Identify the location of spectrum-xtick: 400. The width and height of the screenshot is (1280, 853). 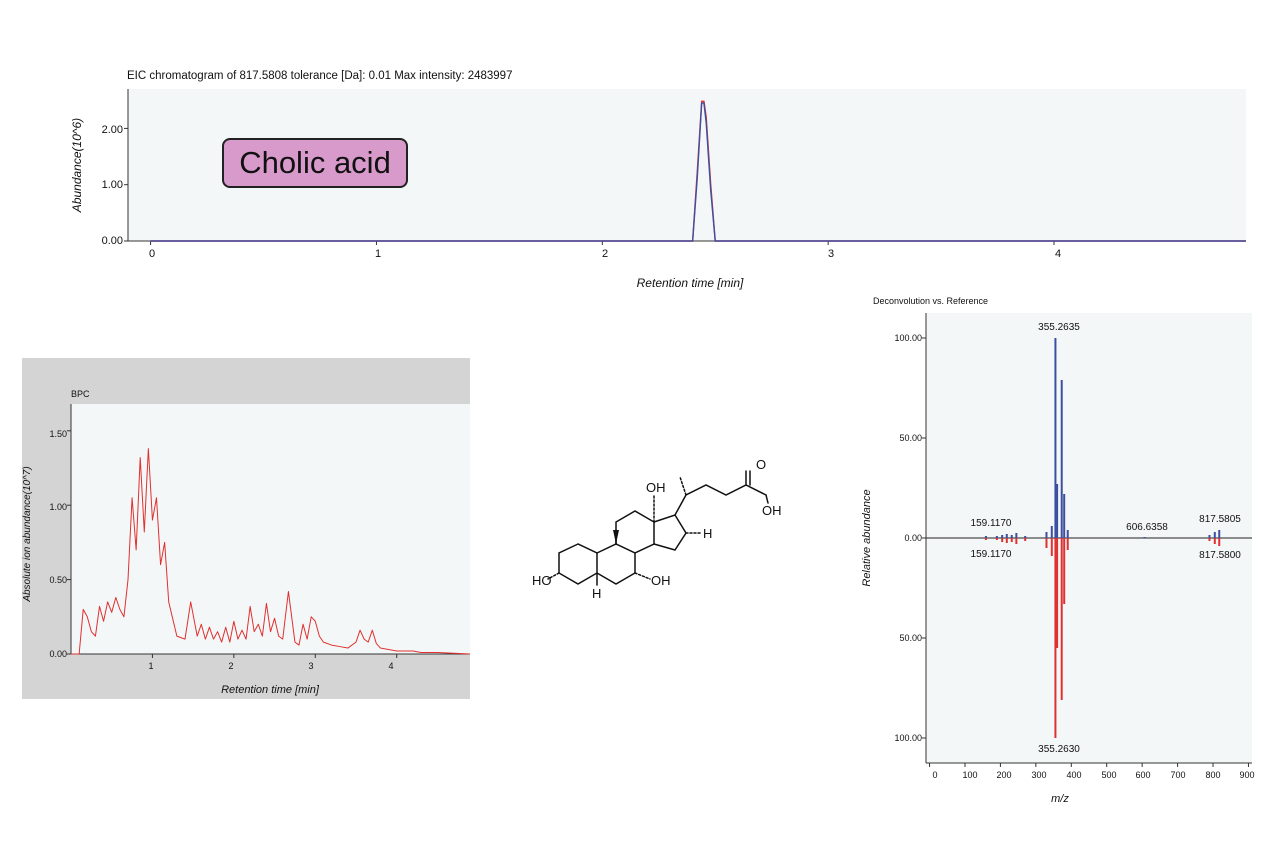
(1073, 775).